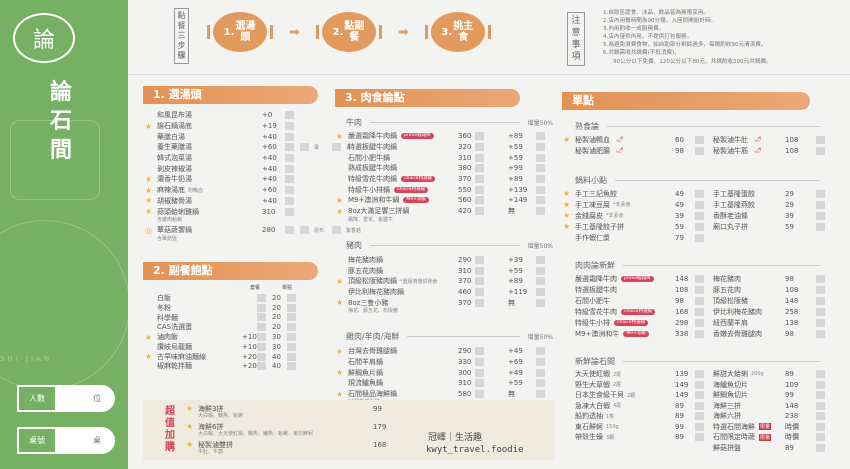 The image size is (850, 469). What do you see at coordinates (231, 211) in the screenshot?
I see `soup-item: ★ 蒜頭蛤蜊雞鍋 310` at bounding box center [231, 211].